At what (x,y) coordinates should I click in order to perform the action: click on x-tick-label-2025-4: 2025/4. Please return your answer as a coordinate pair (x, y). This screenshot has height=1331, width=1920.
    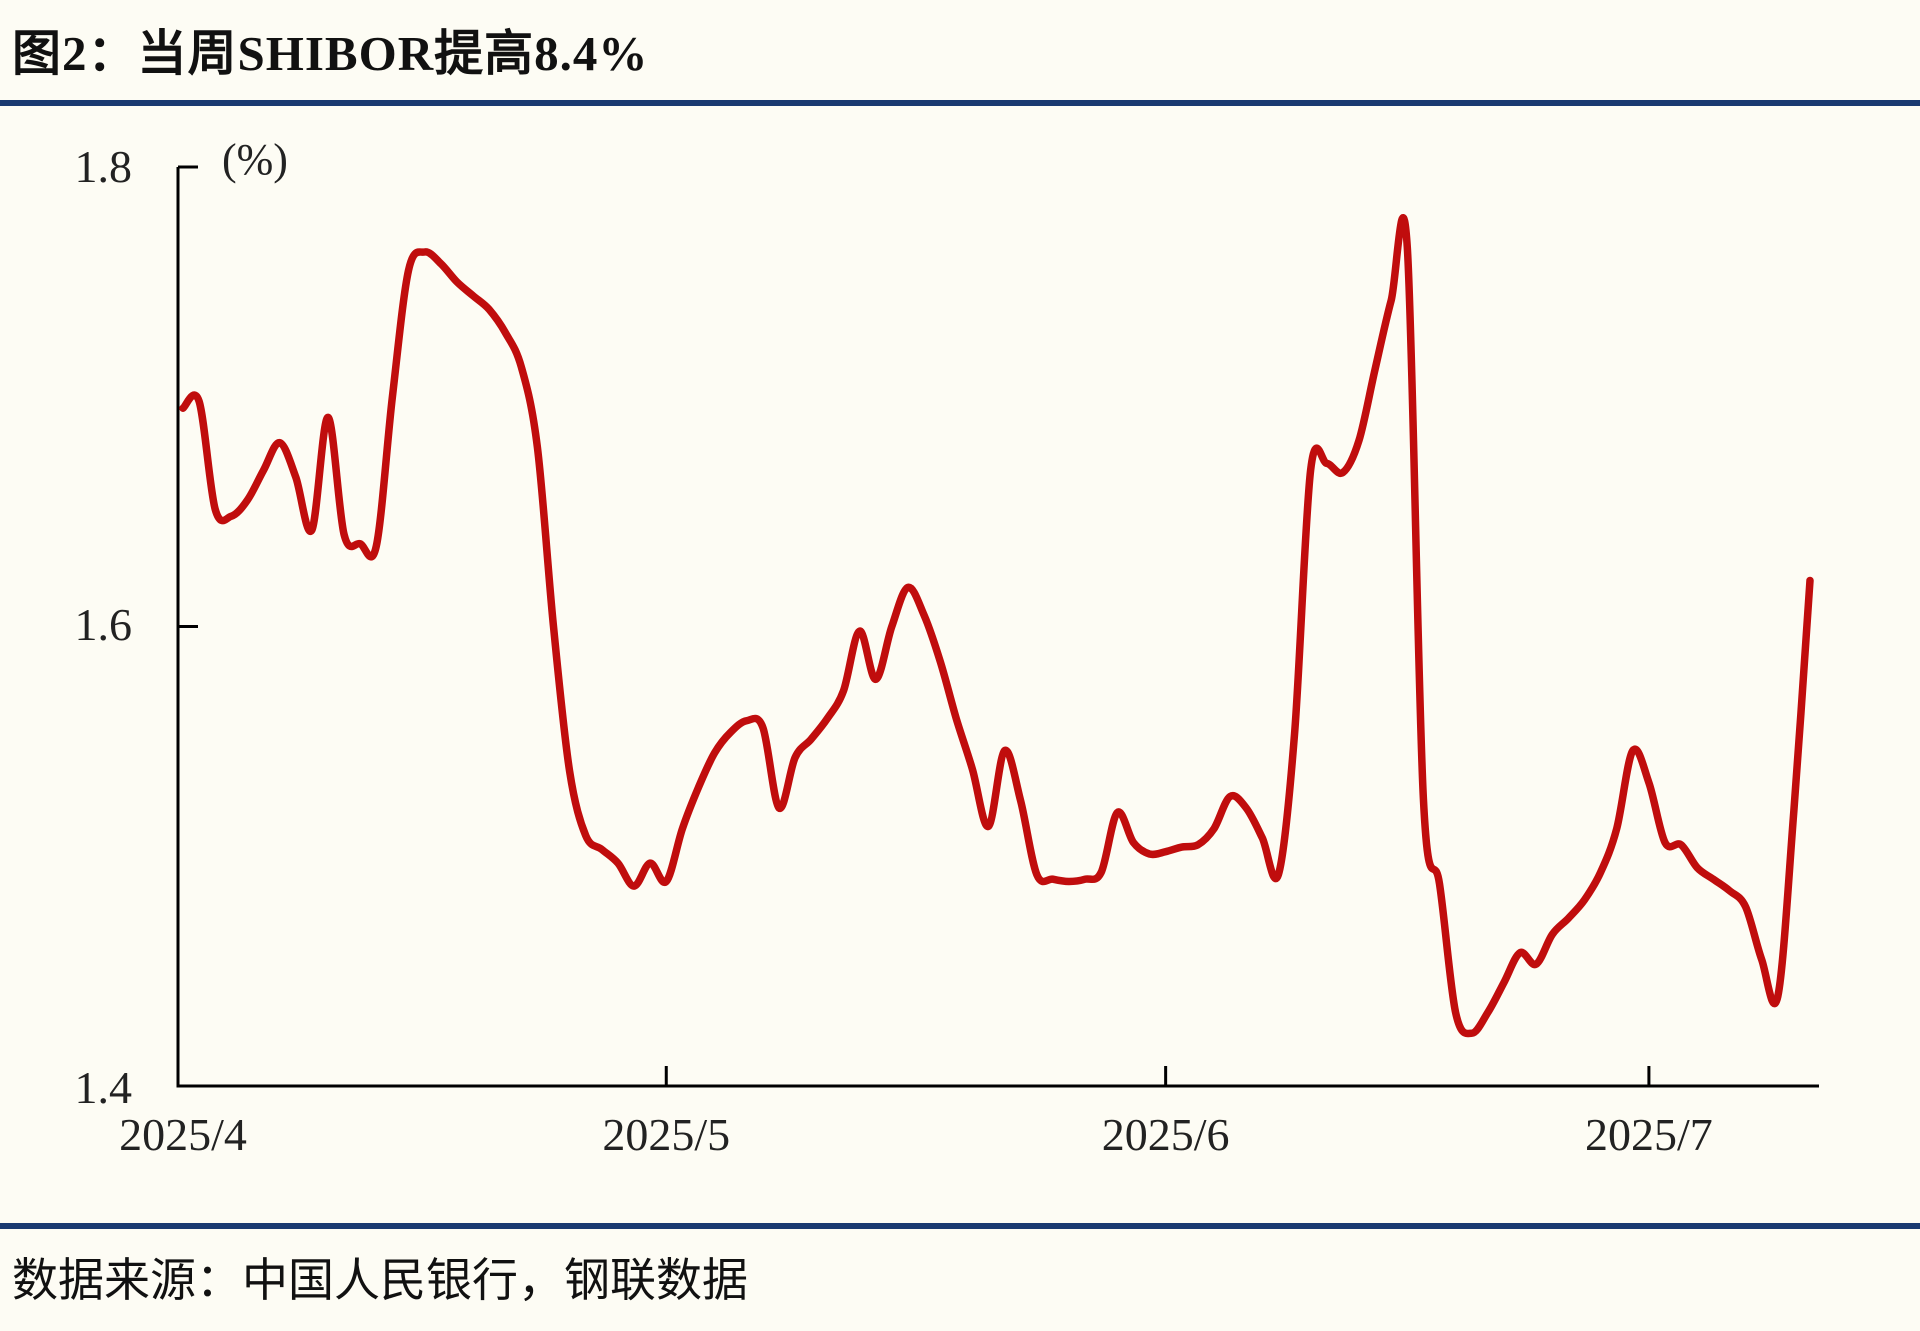
    Looking at the image, I should click on (183, 1134).